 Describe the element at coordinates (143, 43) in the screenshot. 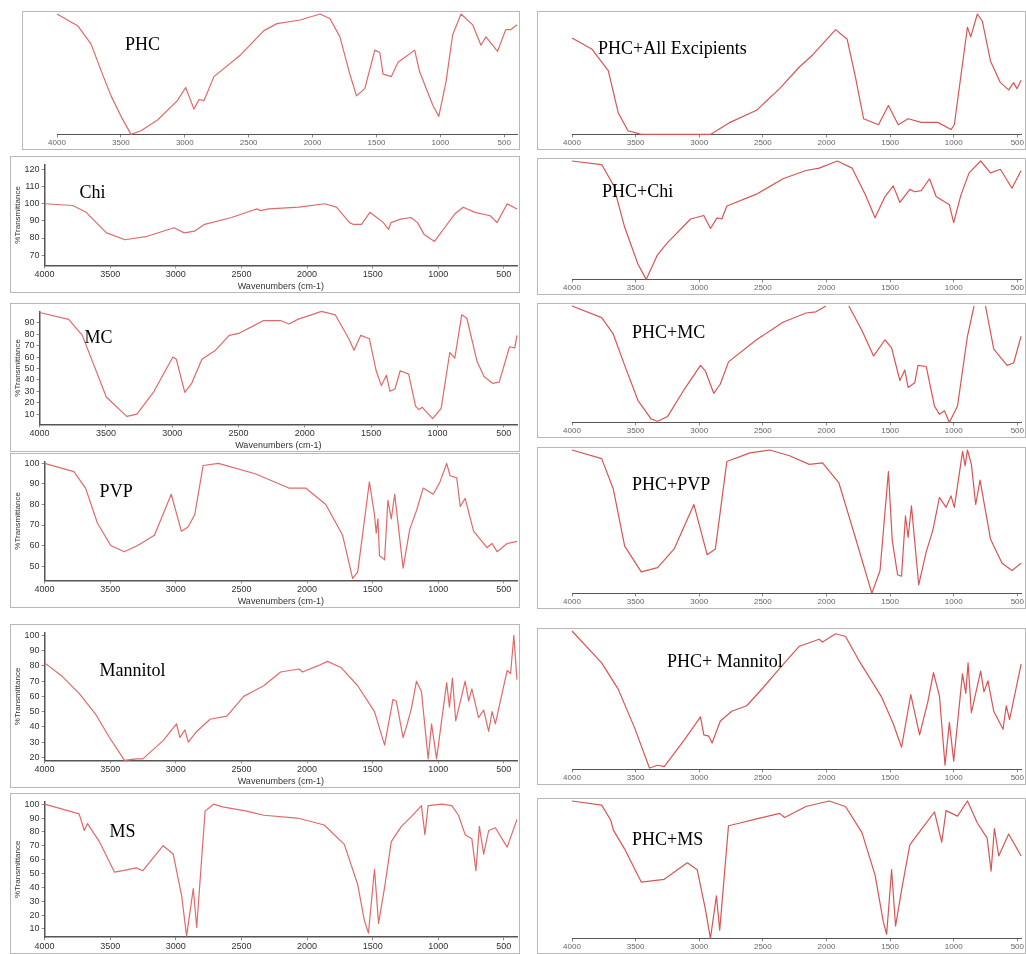

I see `text: PHC` at that location.